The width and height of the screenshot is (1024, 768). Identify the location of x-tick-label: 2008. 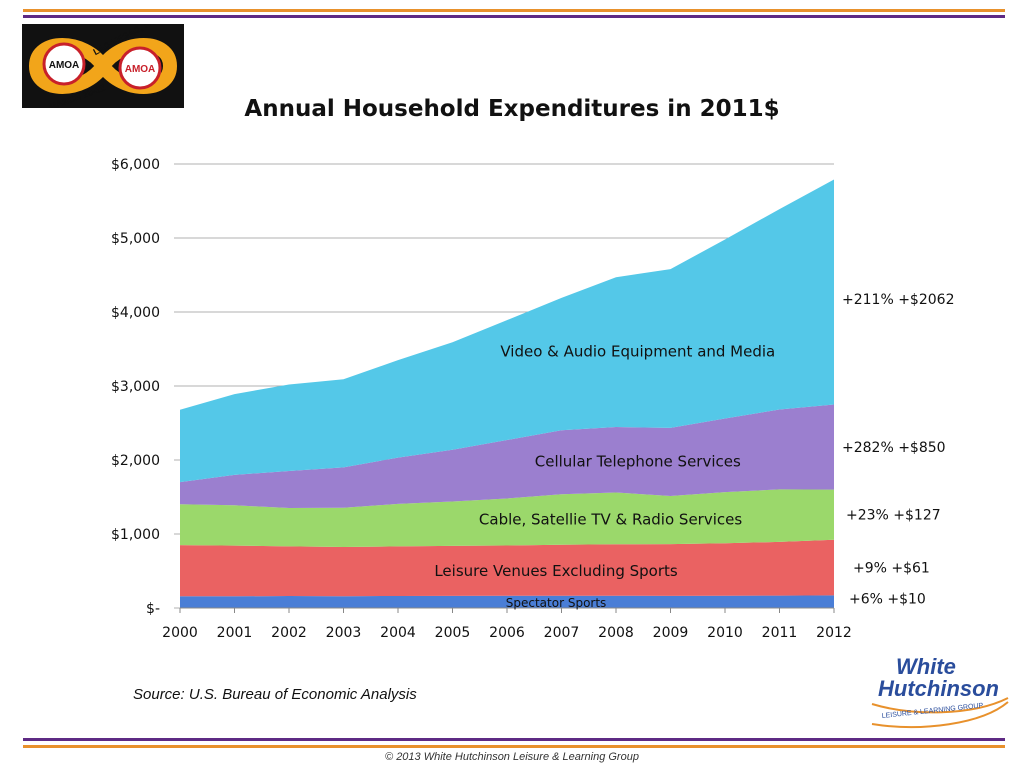
(616, 633).